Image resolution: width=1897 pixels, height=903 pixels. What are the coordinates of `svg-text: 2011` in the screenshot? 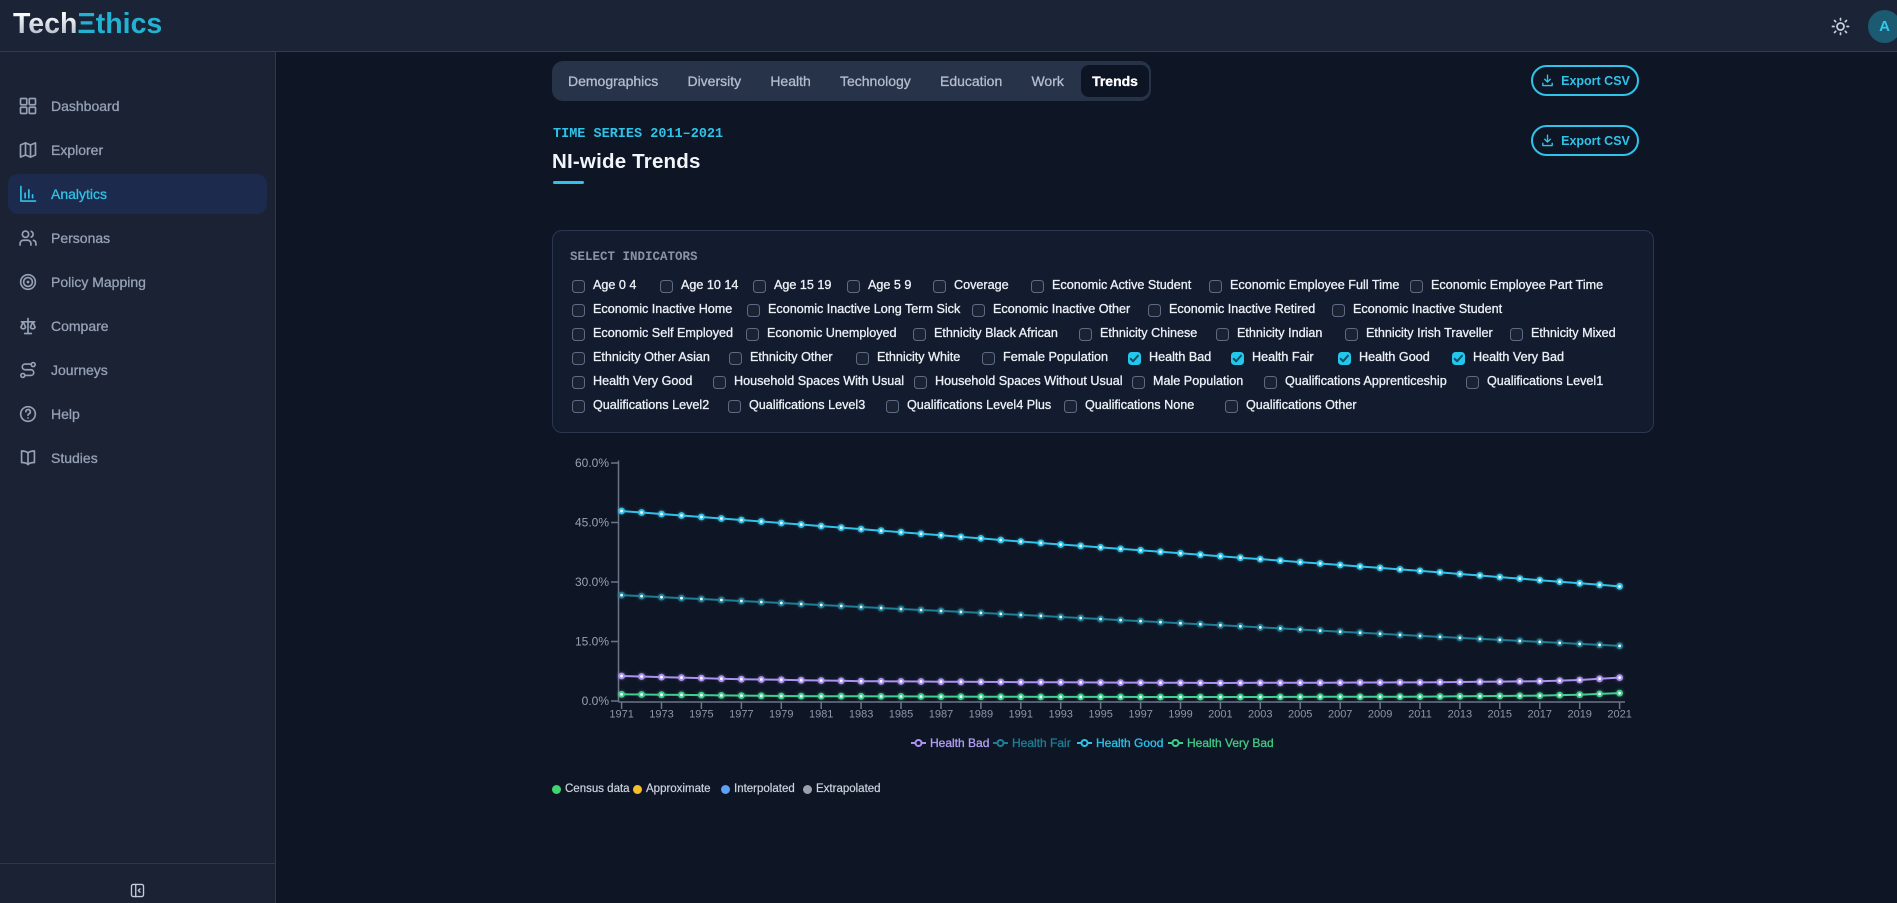 It's located at (1420, 715).